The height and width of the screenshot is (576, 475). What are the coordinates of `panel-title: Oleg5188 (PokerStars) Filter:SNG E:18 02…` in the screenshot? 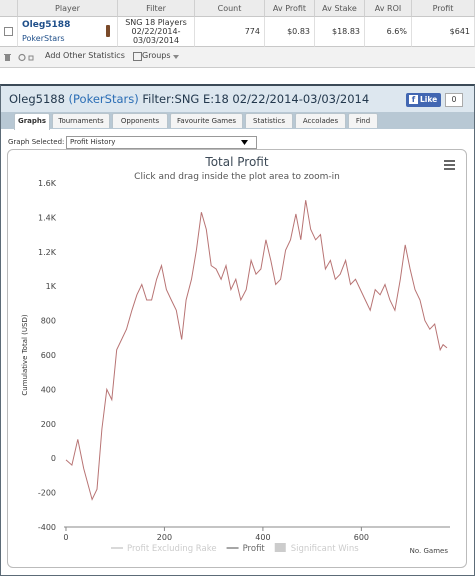 It's located at (189, 99).